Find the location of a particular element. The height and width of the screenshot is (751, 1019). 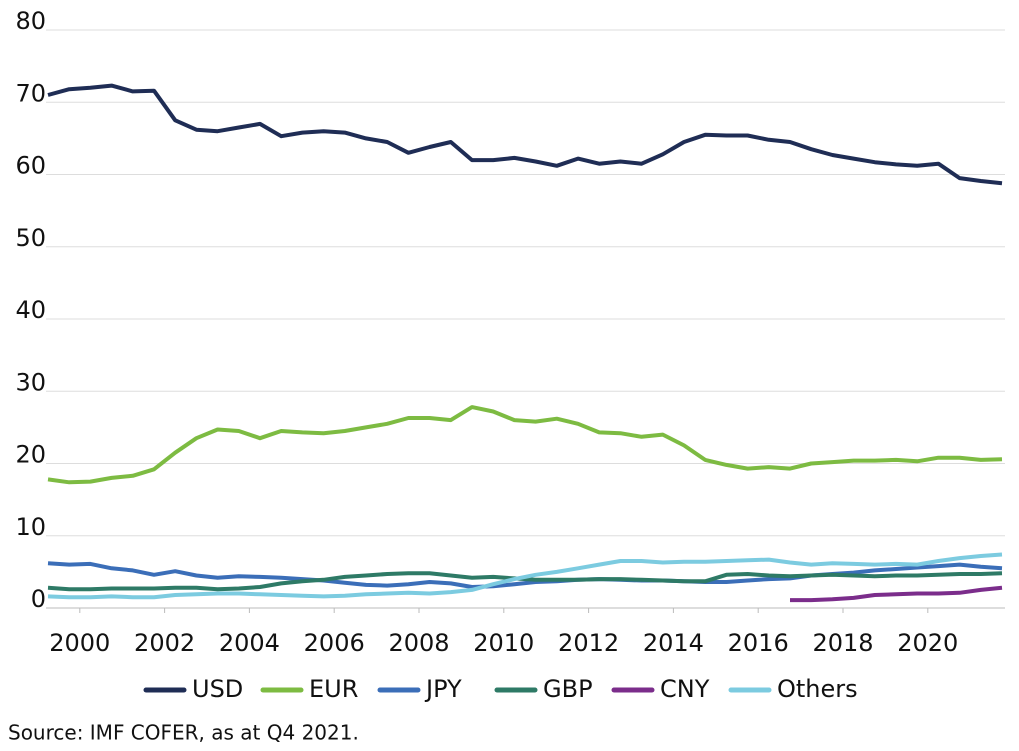

x-tick-label: 2000 is located at coordinates (79, 643).